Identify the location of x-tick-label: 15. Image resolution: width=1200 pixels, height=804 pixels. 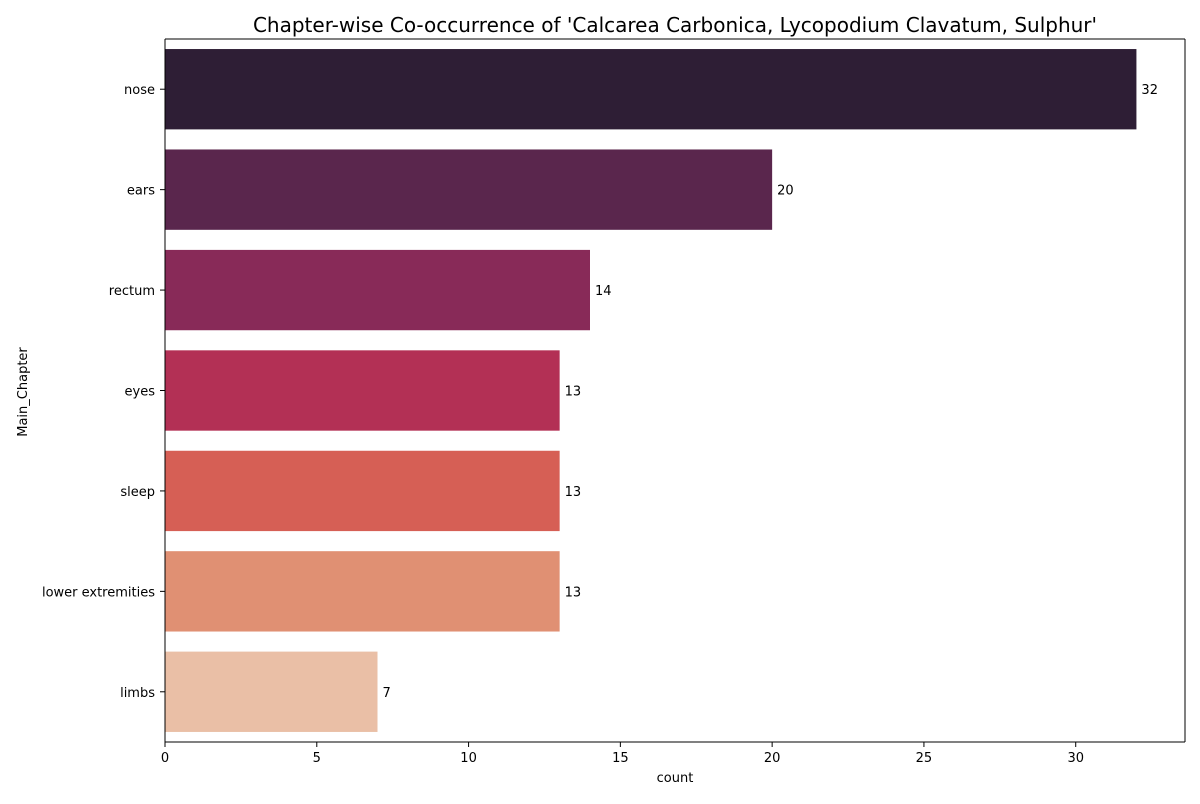
(620, 758).